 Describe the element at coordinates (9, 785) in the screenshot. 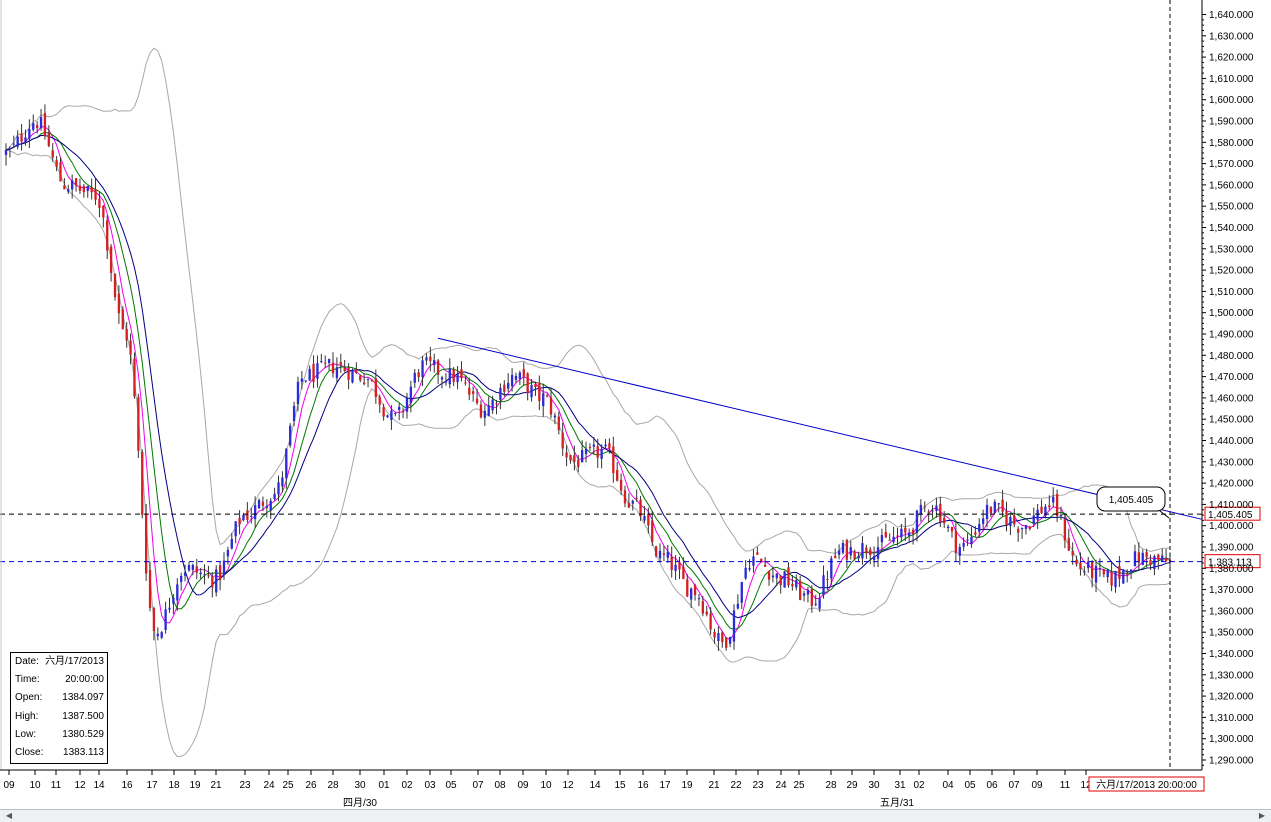

I see `x-tick-label: 09` at that location.